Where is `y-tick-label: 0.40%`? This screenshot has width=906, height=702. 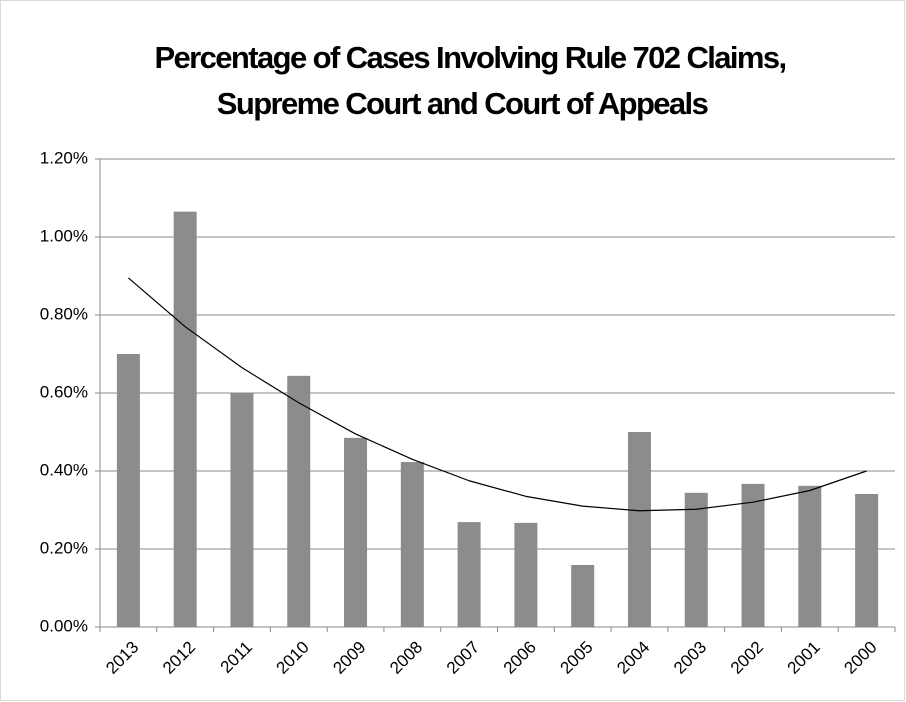
y-tick-label: 0.40% is located at coordinates (64, 469).